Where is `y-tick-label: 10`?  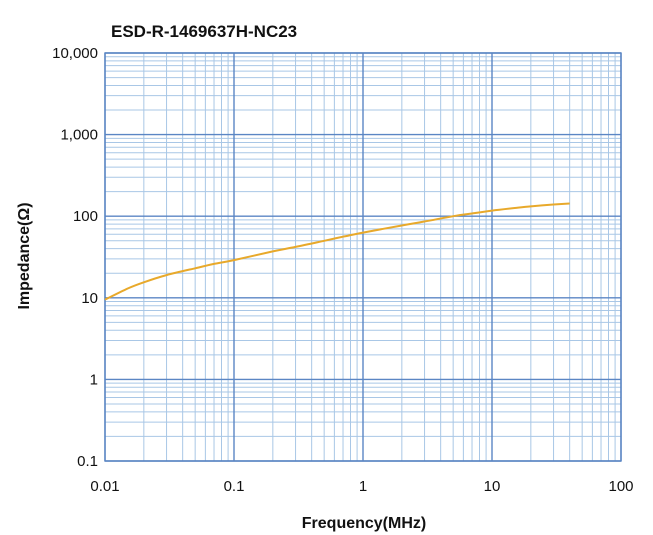 y-tick-label: 10 is located at coordinates (89, 298).